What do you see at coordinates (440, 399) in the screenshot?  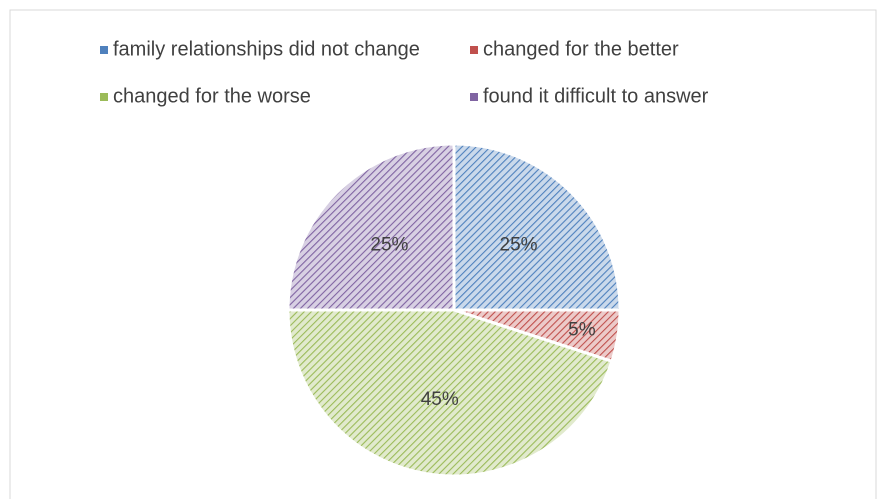 I see `data-label: 45%` at bounding box center [440, 399].